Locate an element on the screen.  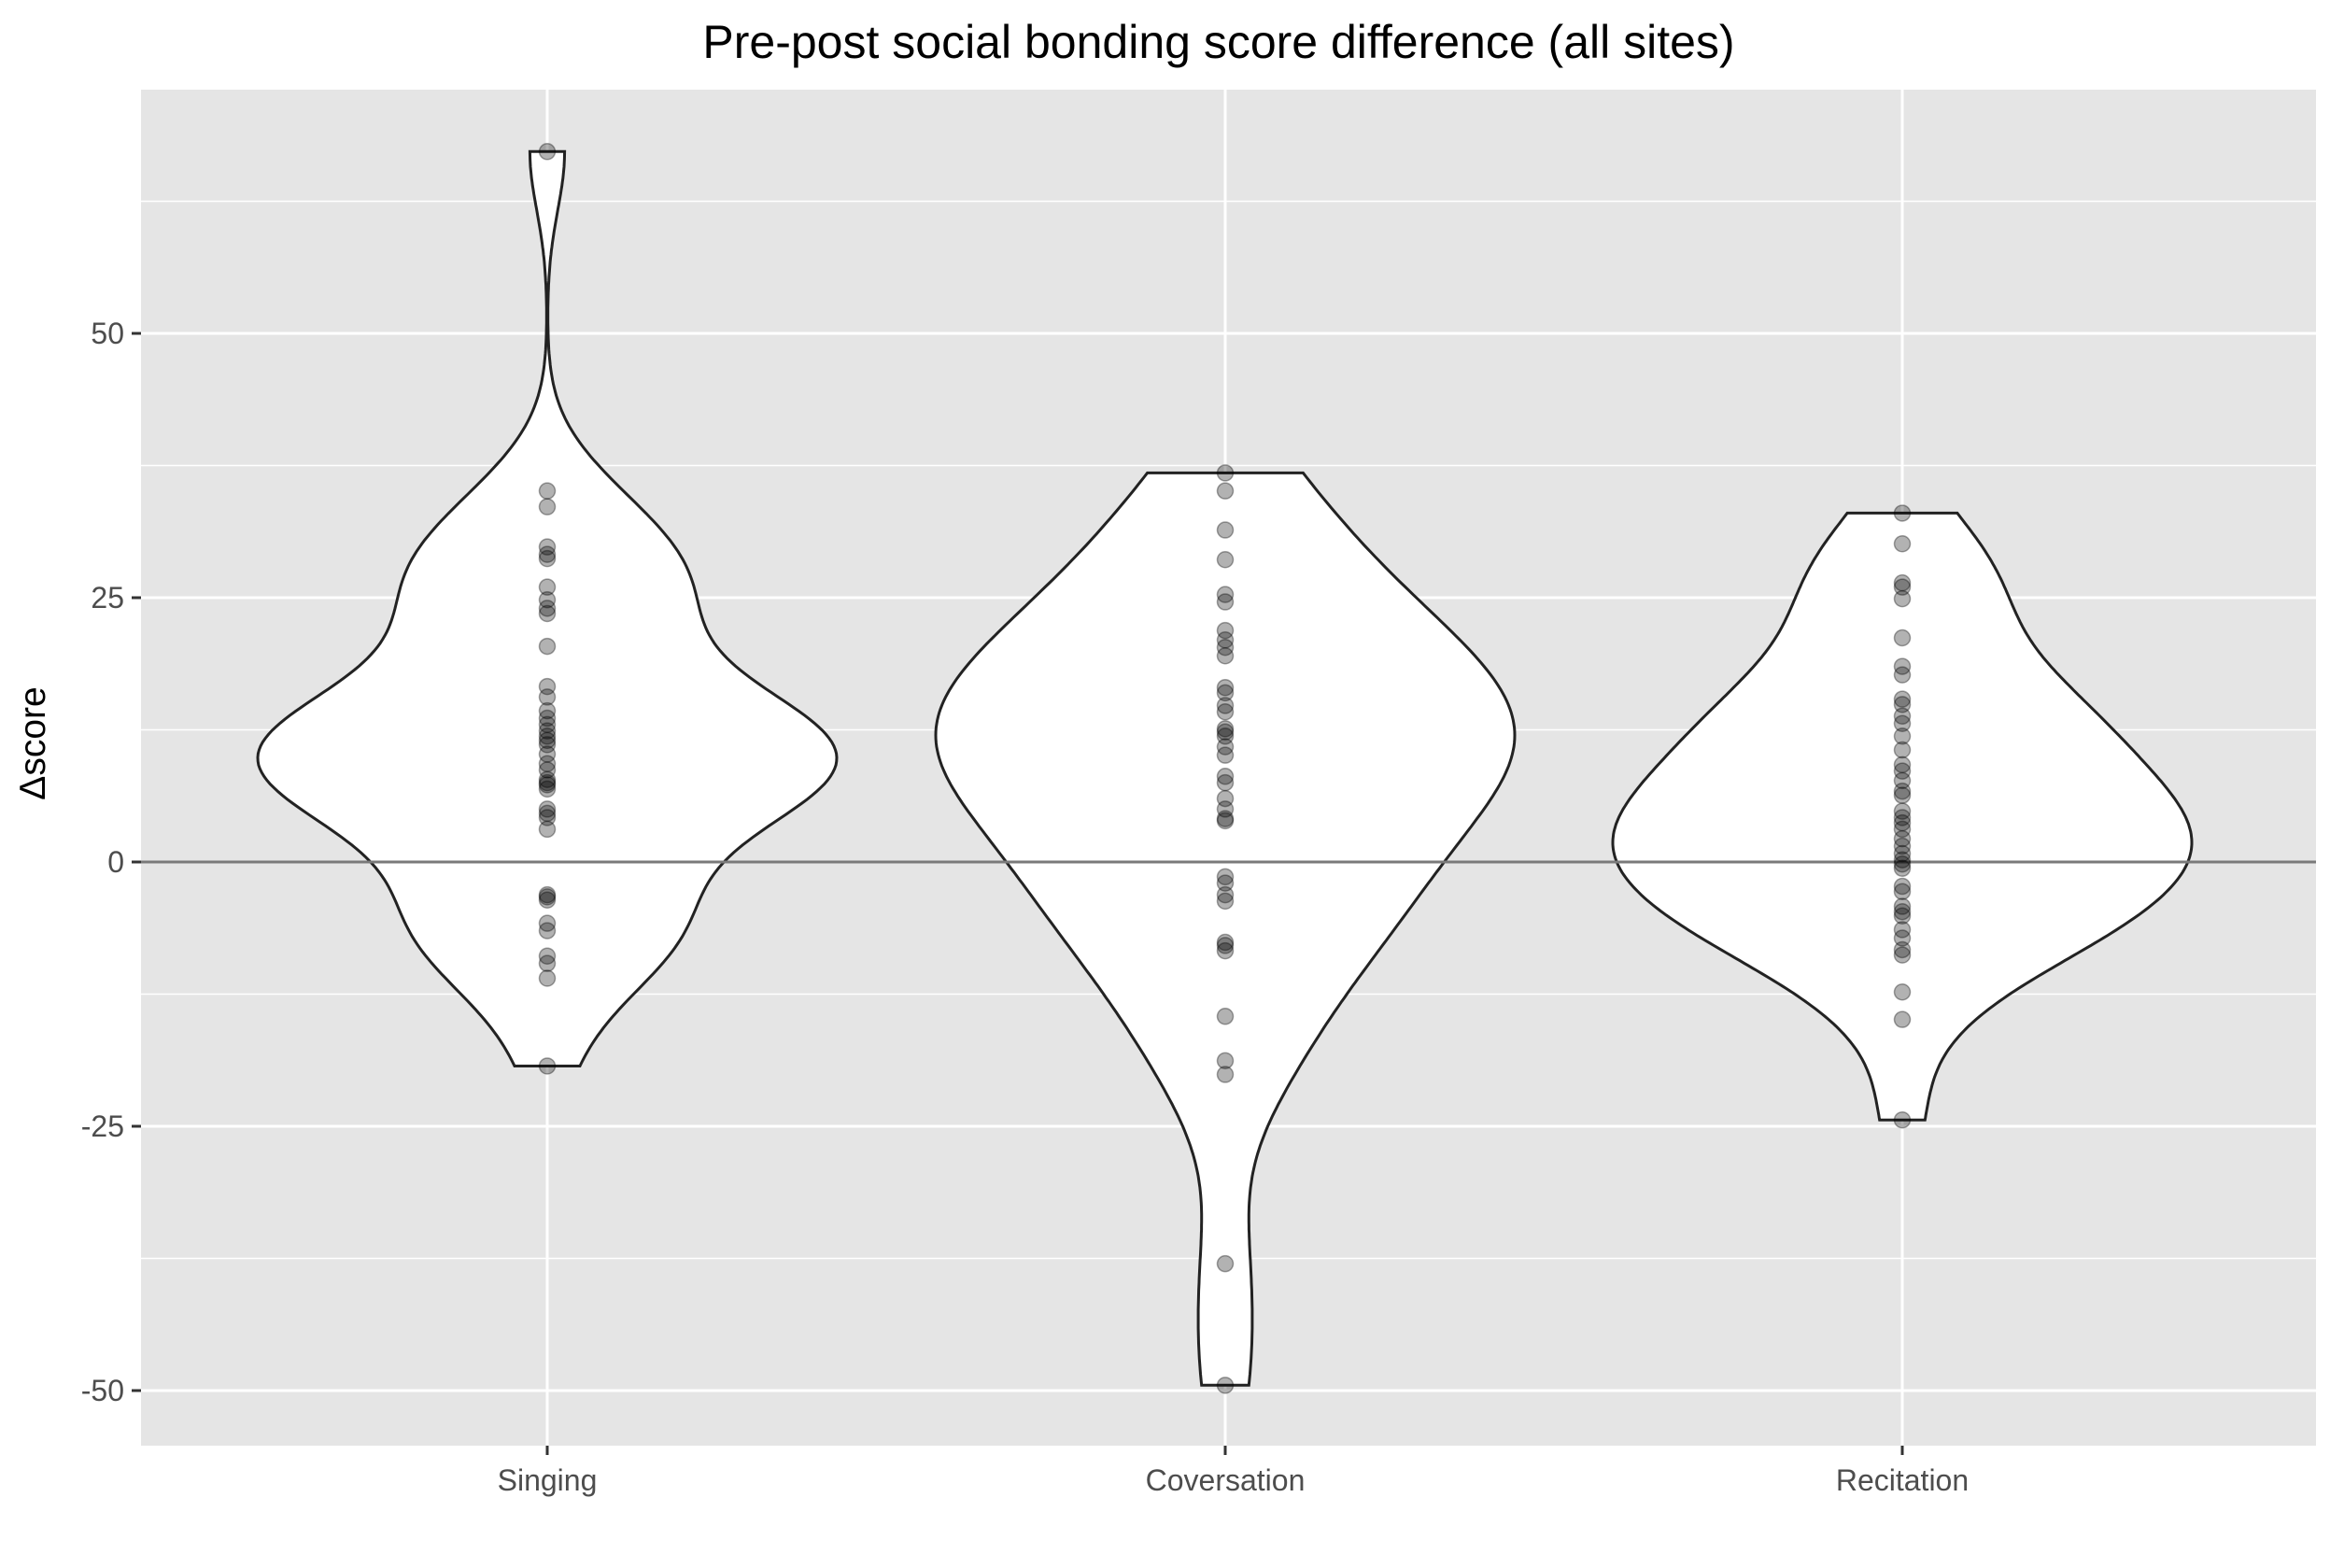
violin-singing is located at coordinates (548, 608).